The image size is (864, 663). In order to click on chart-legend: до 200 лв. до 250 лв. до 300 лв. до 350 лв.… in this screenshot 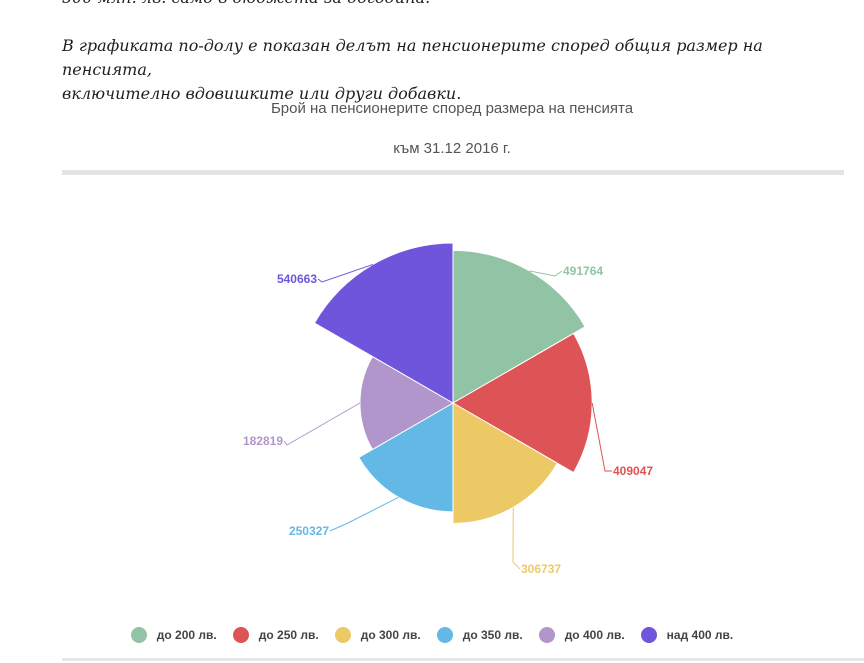, I will do `click(432, 635)`.